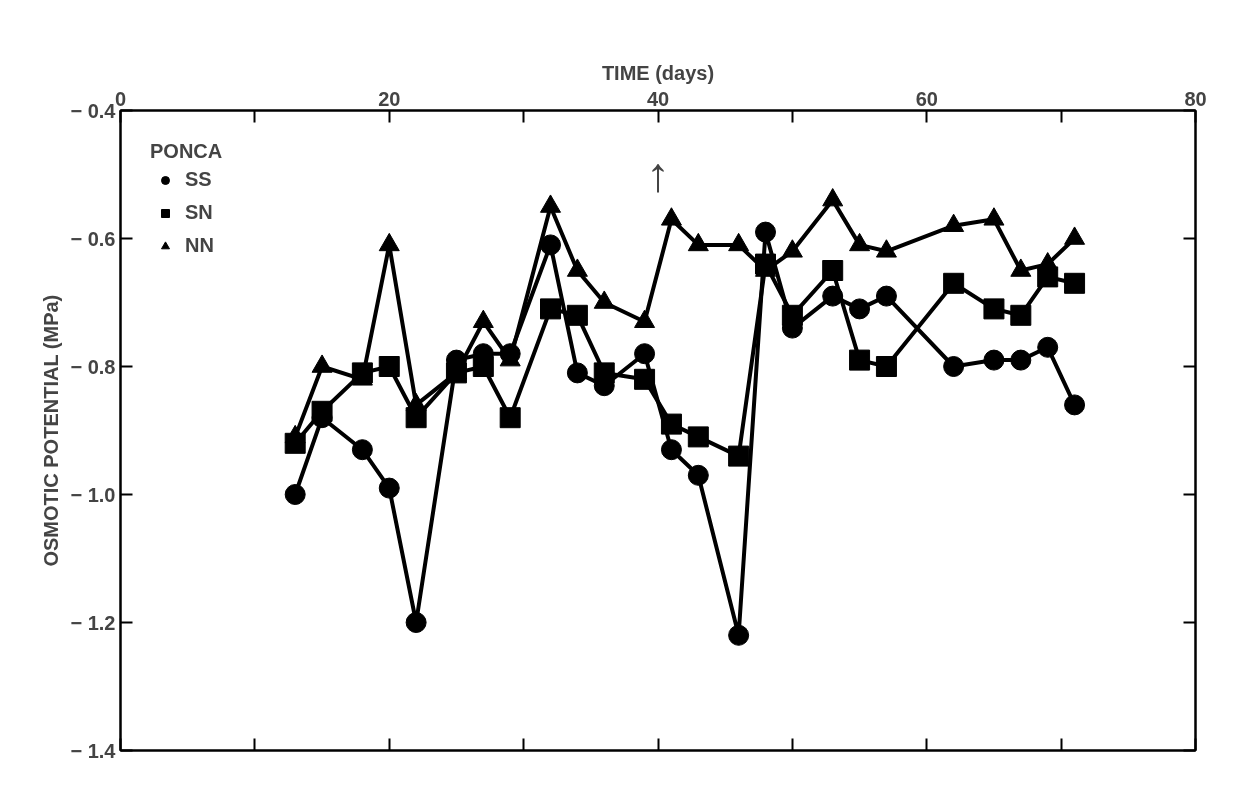  What do you see at coordinates (926, 98) in the screenshot?
I see `x-tick-label: 60` at bounding box center [926, 98].